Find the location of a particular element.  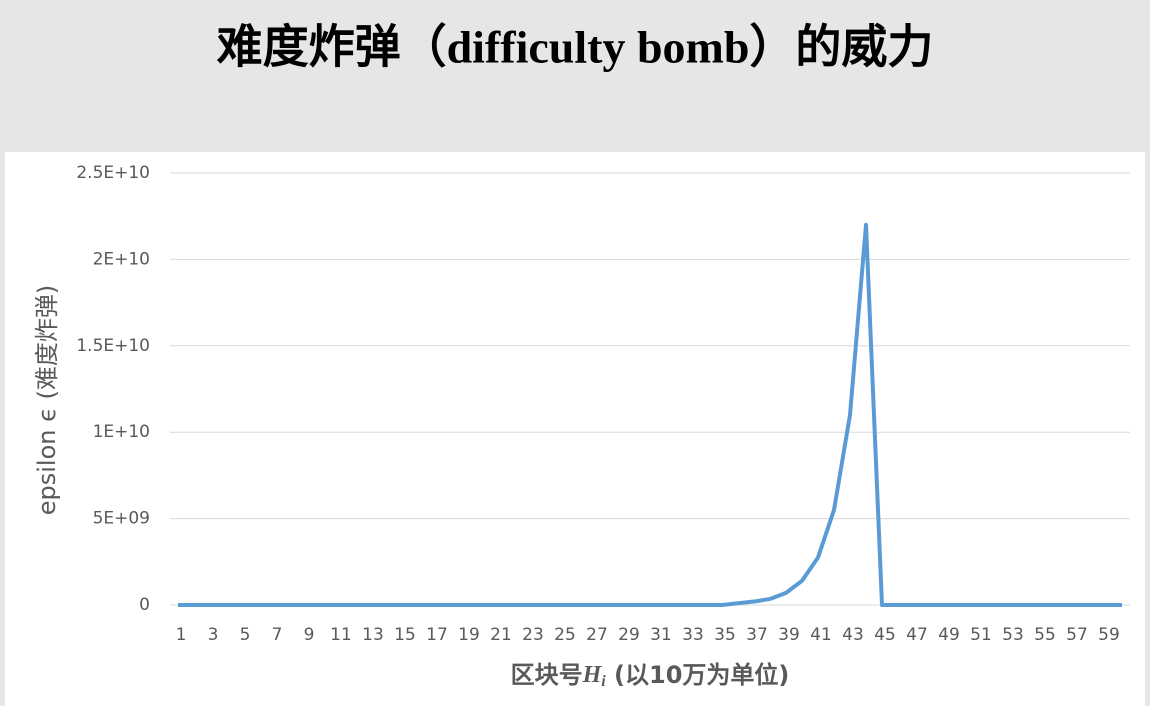

x-tick-label: 27 is located at coordinates (597, 635).